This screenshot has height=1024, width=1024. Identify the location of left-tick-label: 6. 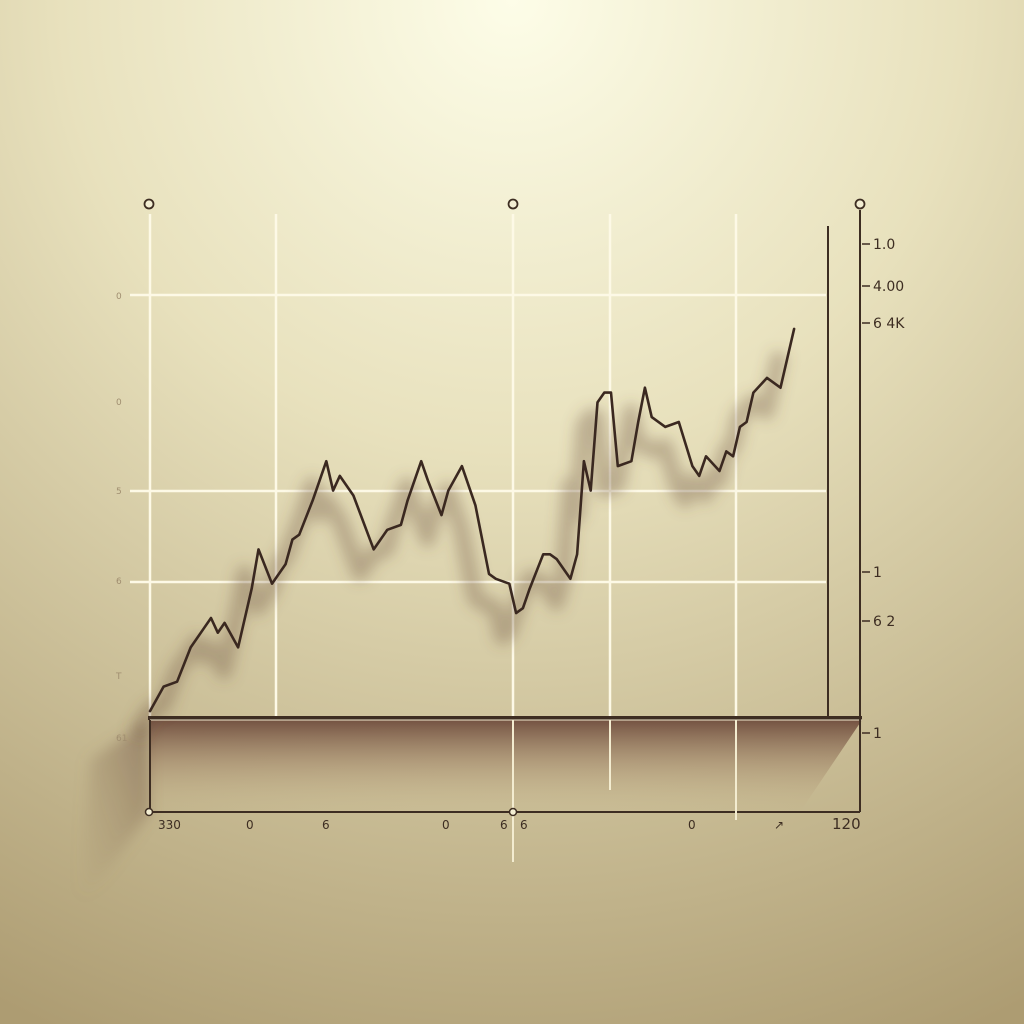
(119, 582).